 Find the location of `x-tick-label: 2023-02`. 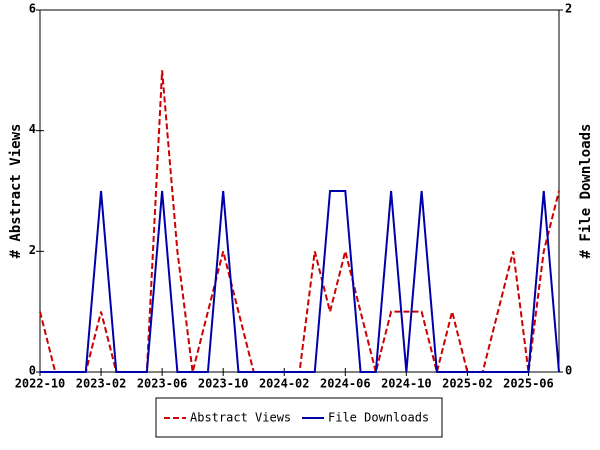

x-tick-label: 2023-02 is located at coordinates (101, 384).